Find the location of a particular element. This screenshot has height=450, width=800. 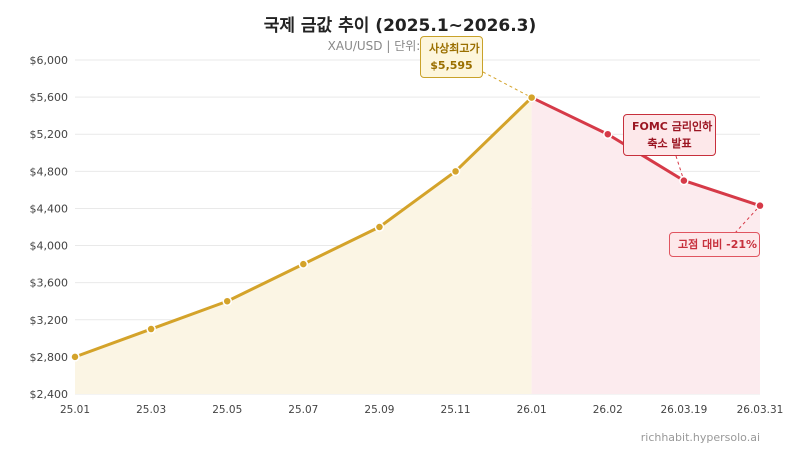

drop-callout: 고점 대비 -21% is located at coordinates (714, 244).